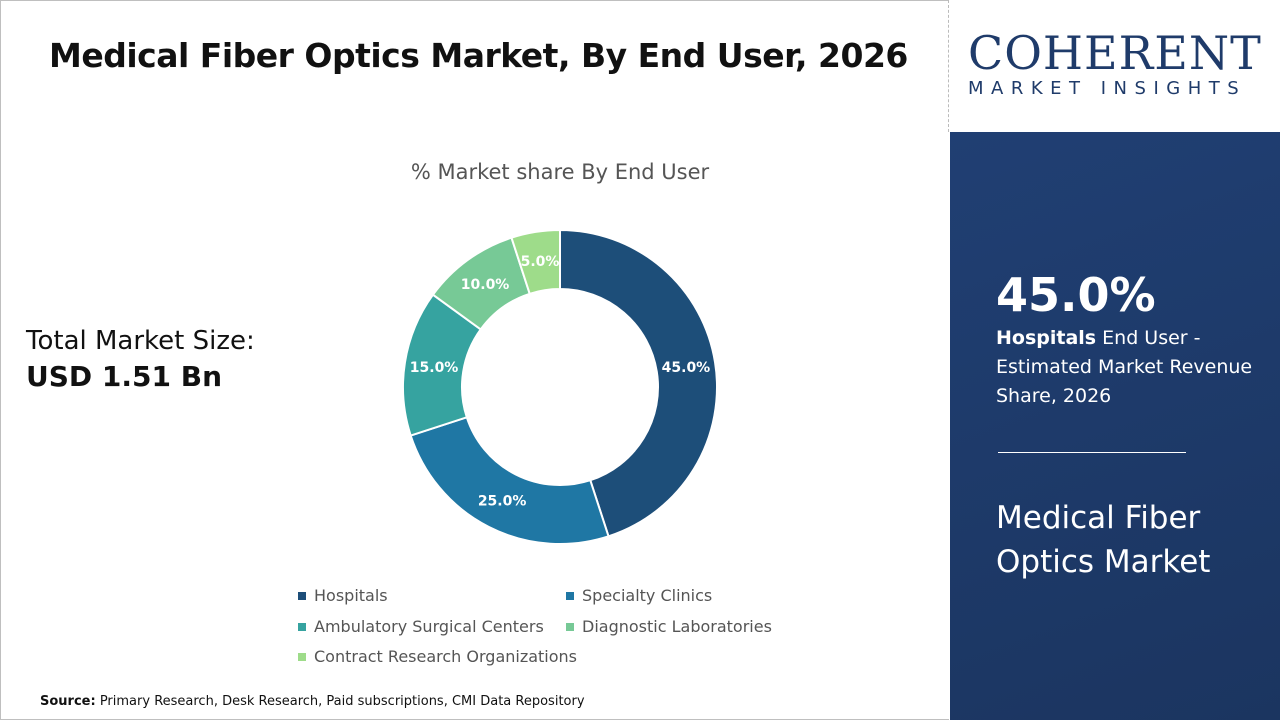 This screenshot has height=720, width=1280. What do you see at coordinates (502, 502) in the screenshot?
I see `data-label: 25.0%` at bounding box center [502, 502].